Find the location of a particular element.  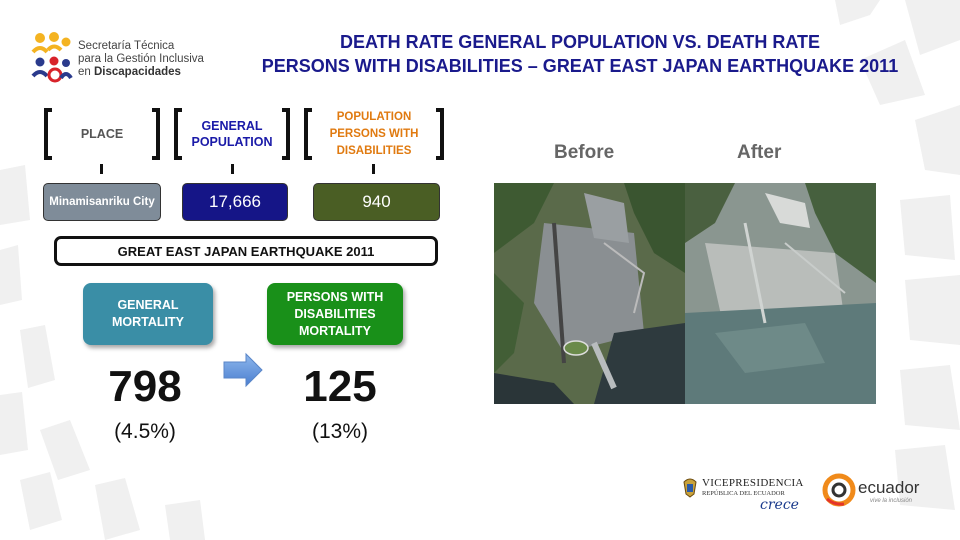

place-value: Minamisanriku City is located at coordinates (102, 201).